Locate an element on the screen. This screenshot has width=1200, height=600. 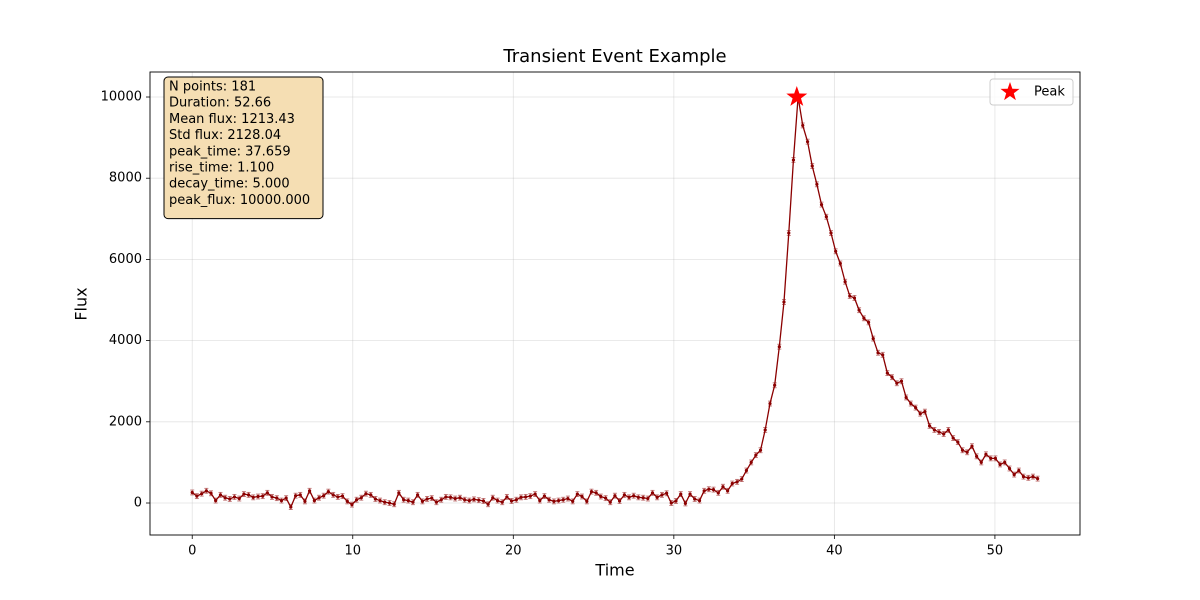
stats-line: N points: 181 is located at coordinates (212, 87).